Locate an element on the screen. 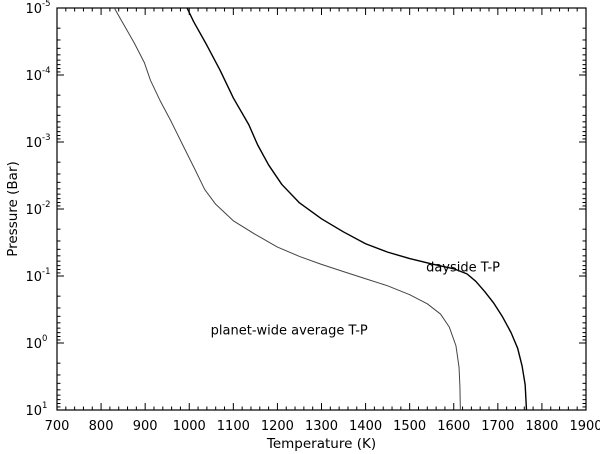 This screenshot has height=454, width=600. annotation-dayside: dayside T-P is located at coordinates (463, 267).